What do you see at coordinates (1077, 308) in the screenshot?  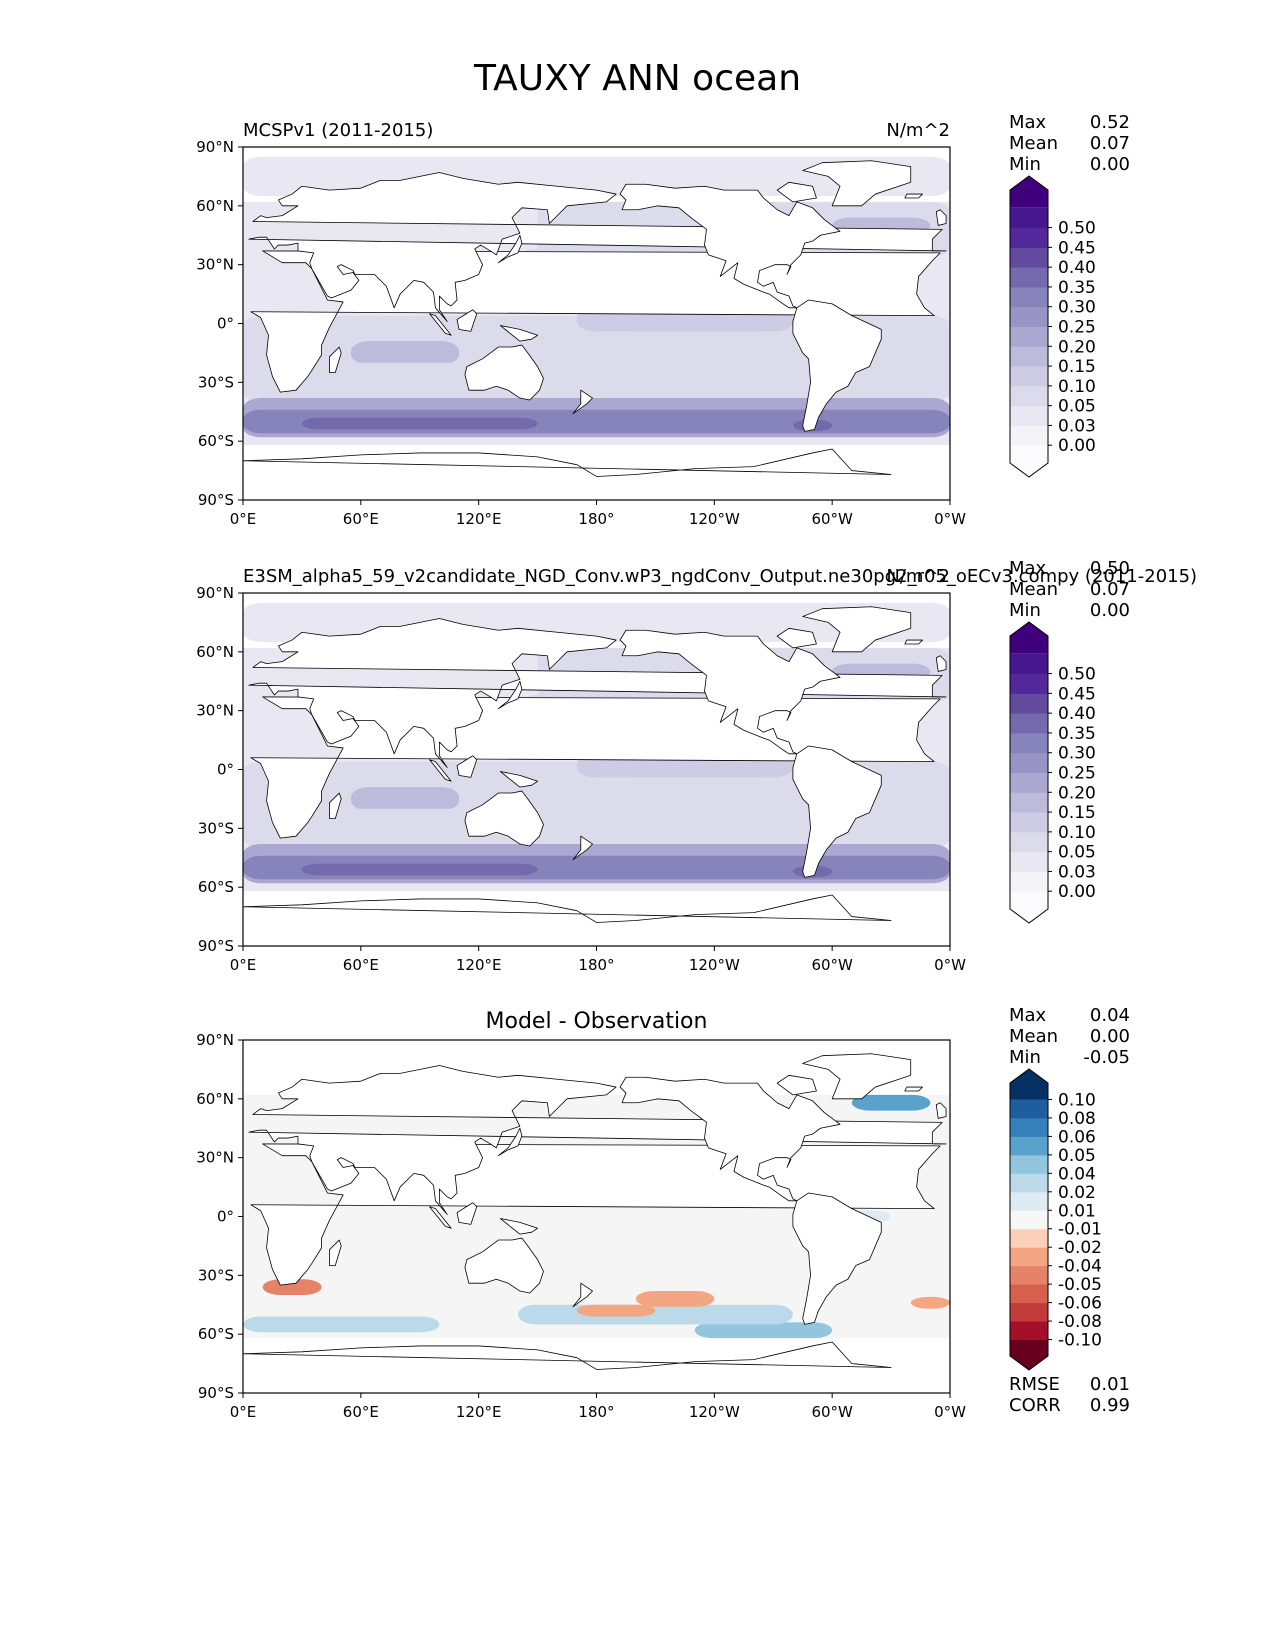 I see `colorbar-label: 0.30` at bounding box center [1077, 308].